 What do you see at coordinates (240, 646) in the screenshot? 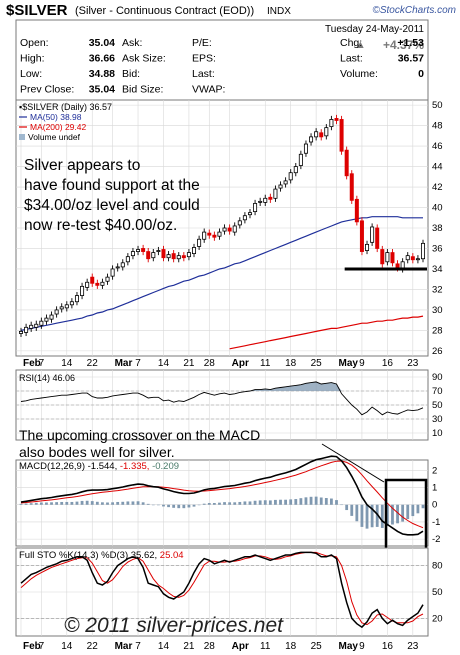
I see `x-tick-label: Apr` at bounding box center [240, 646].